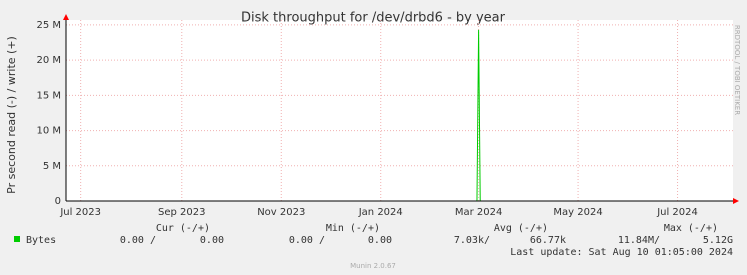 The width and height of the screenshot is (747, 275). What do you see at coordinates (17, 239) in the screenshot?
I see `legend-swatch` at bounding box center [17, 239].